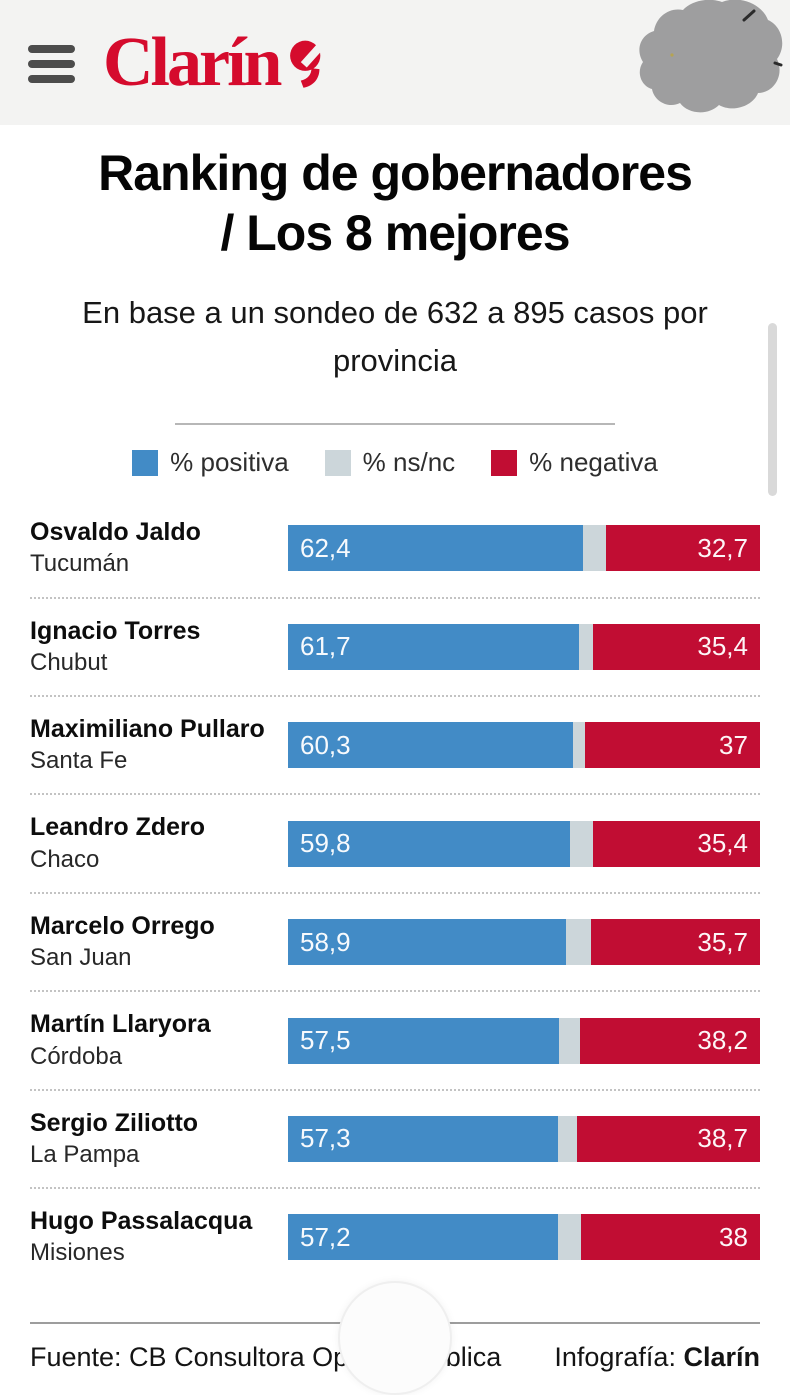 Image resolution: width=790 pixels, height=1395 pixels. I want to click on scrollbar-thumb, so click(772, 409).